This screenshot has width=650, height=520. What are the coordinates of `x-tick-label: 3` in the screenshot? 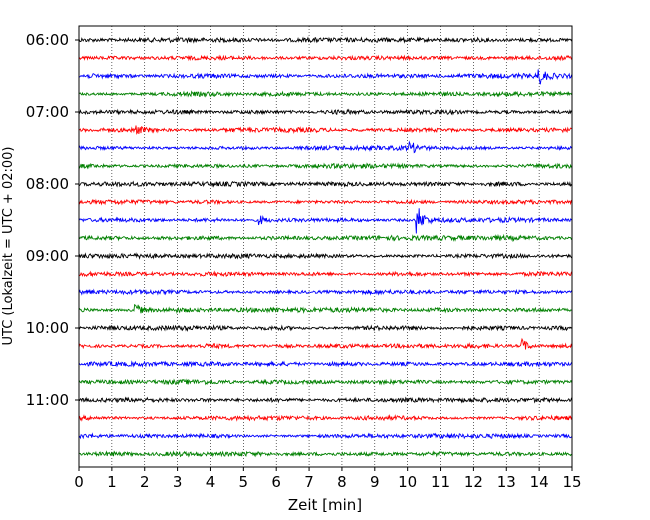 It's located at (178, 482).